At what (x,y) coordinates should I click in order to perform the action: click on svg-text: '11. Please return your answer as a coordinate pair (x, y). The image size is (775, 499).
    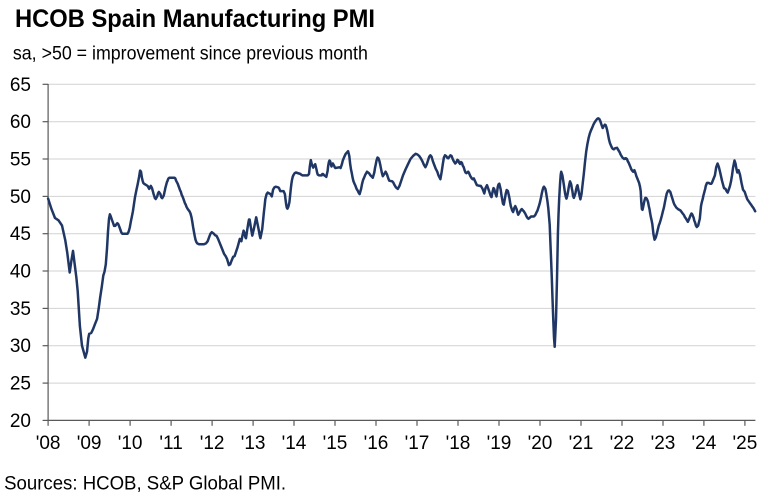
    Looking at the image, I should click on (170, 443).